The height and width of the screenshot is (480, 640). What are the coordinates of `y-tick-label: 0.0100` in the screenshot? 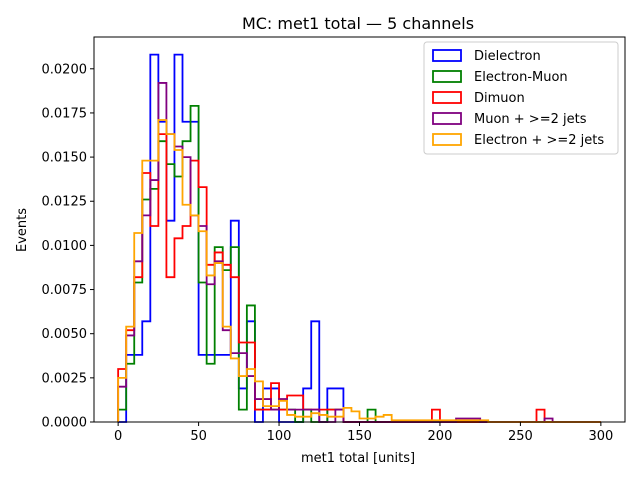 It's located at (65, 246).